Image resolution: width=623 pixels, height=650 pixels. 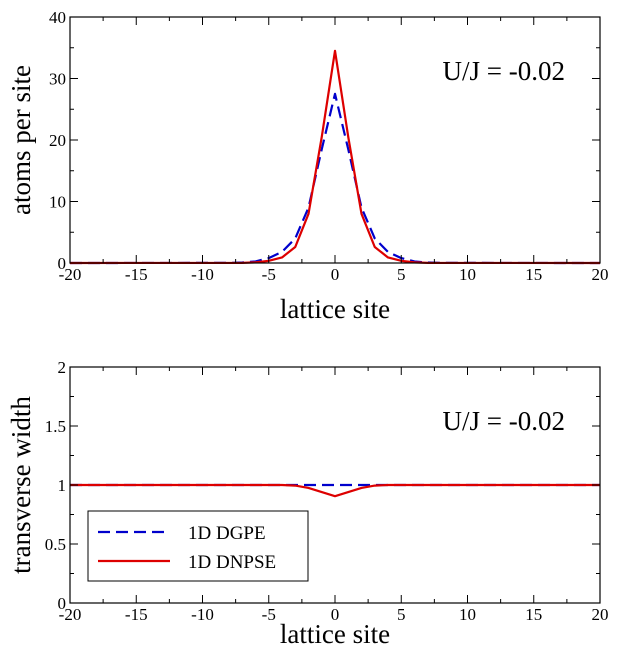 What do you see at coordinates (57, 79) in the screenshot?
I see `y-tick-label: 30` at bounding box center [57, 79].